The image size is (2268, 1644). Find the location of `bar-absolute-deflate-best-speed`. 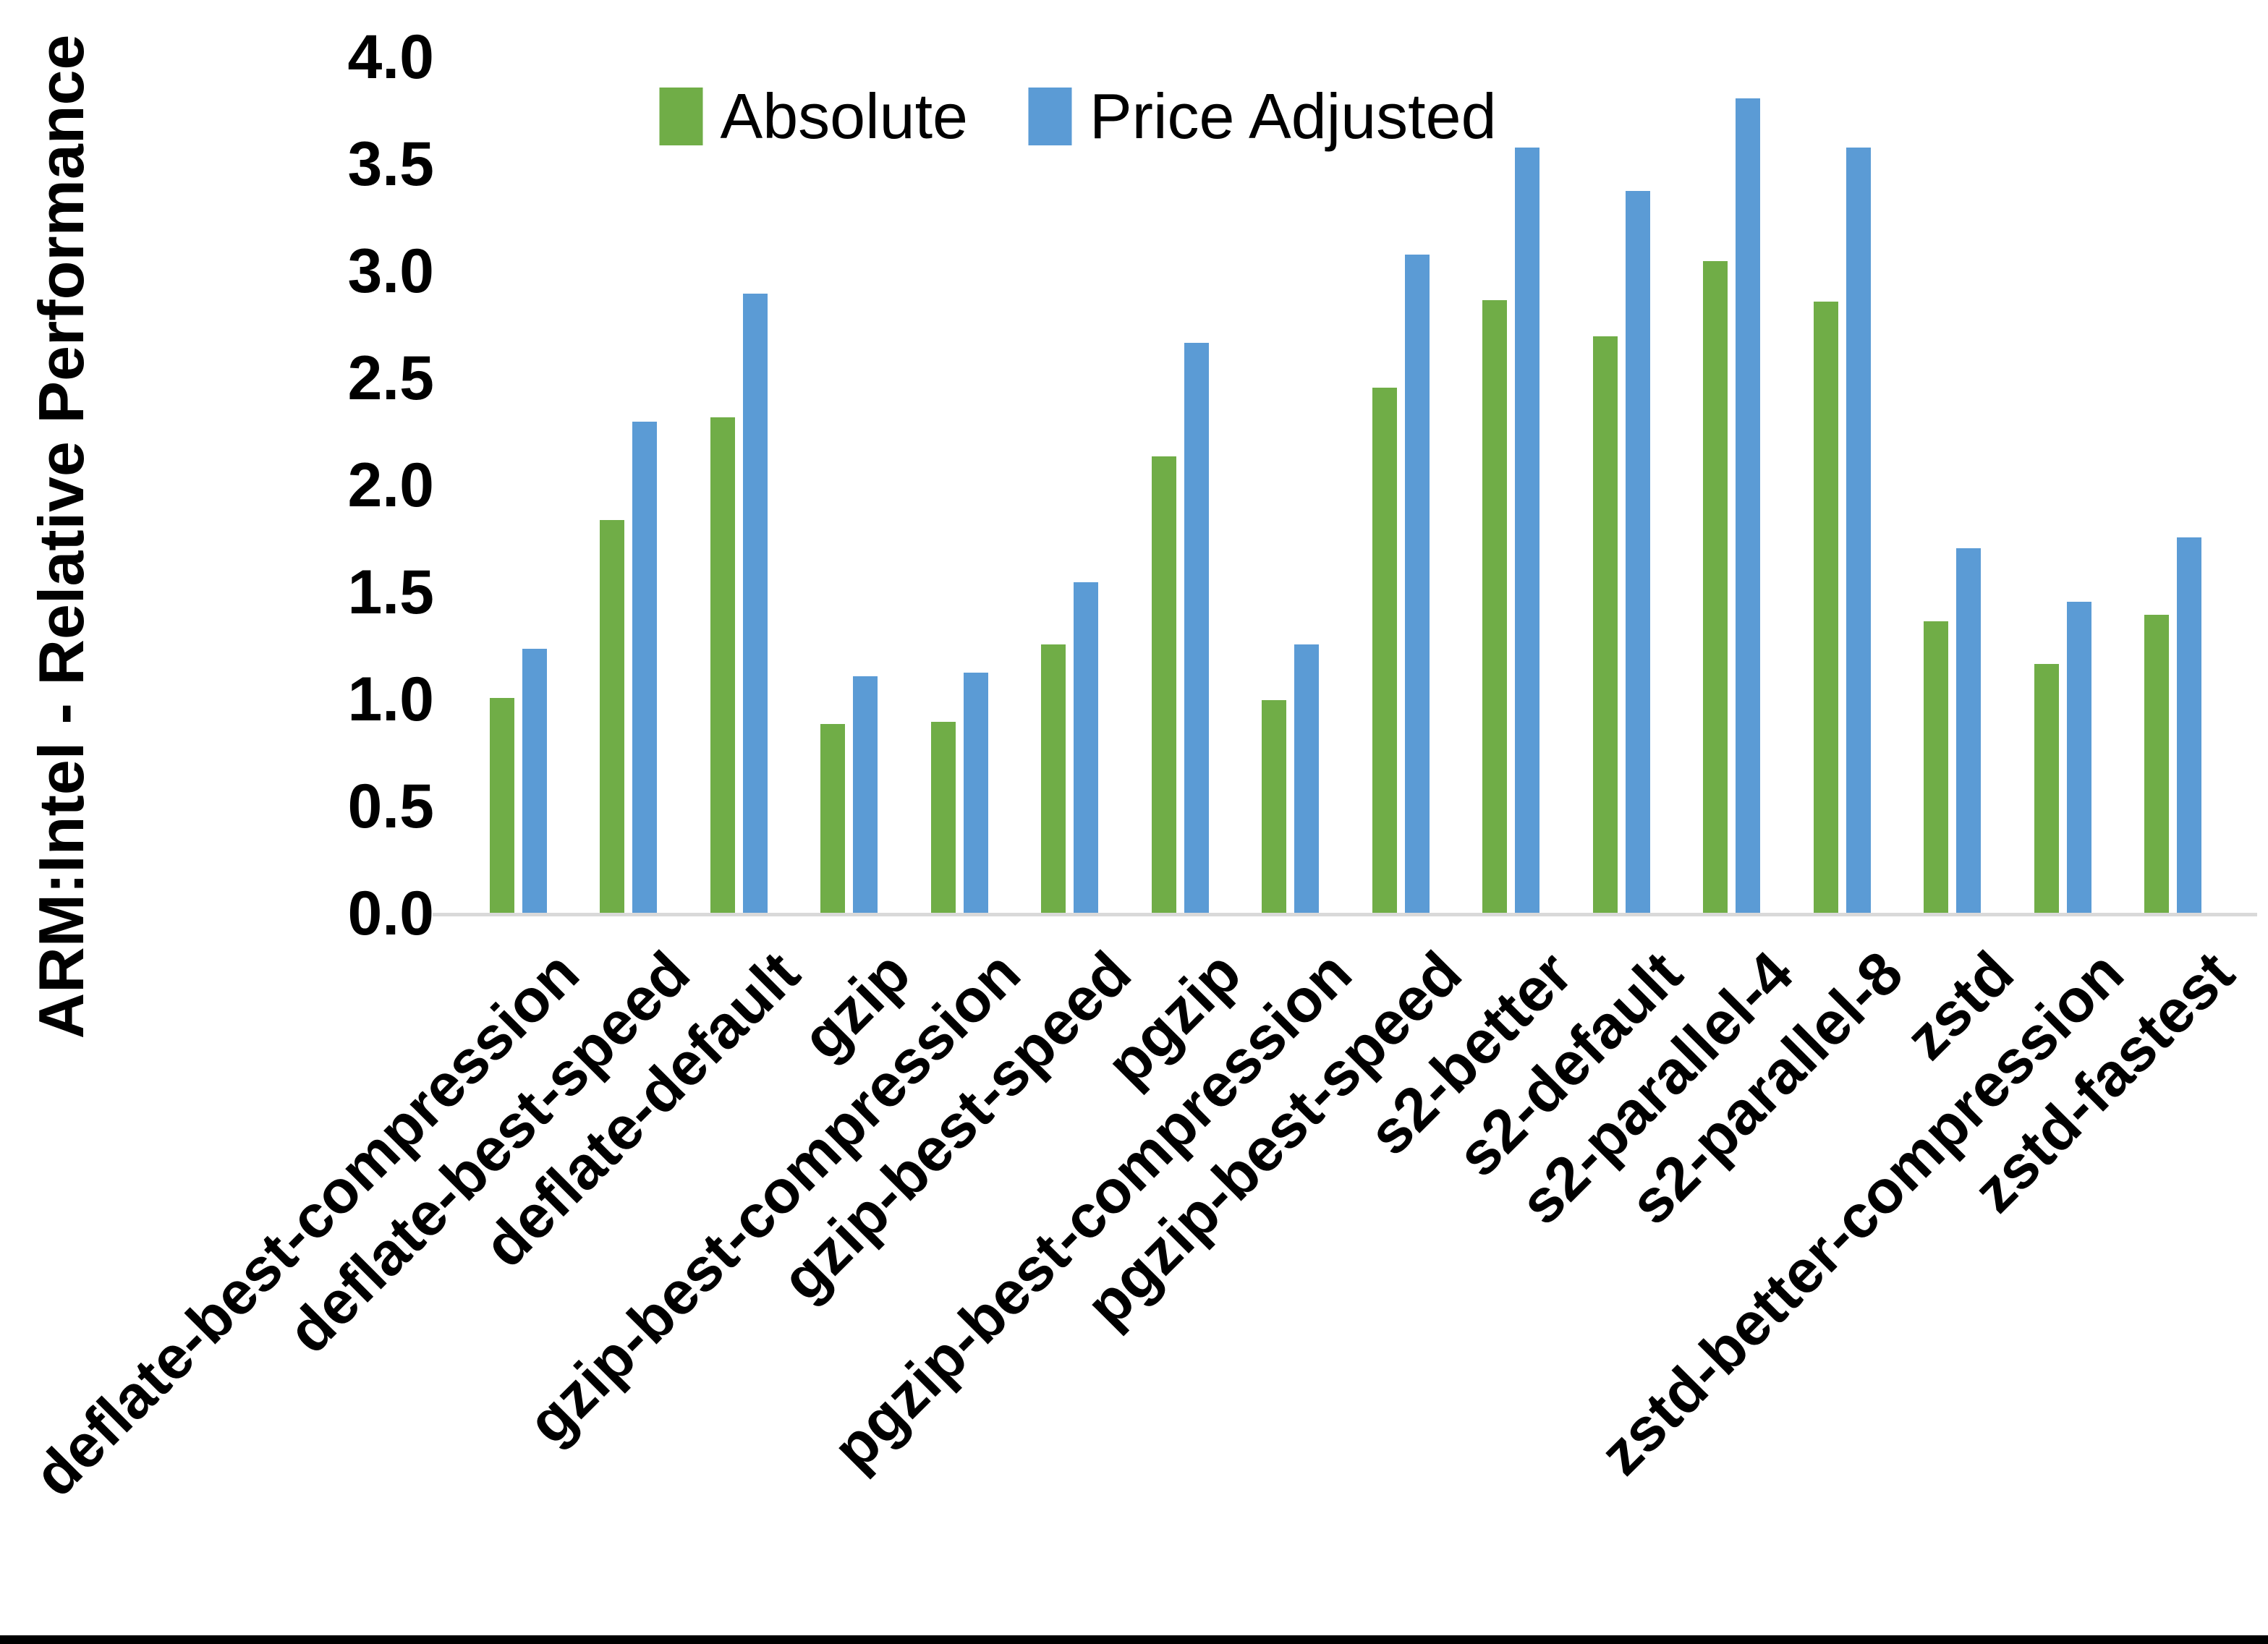

bar-absolute-deflate-best-speed is located at coordinates (612, 717).